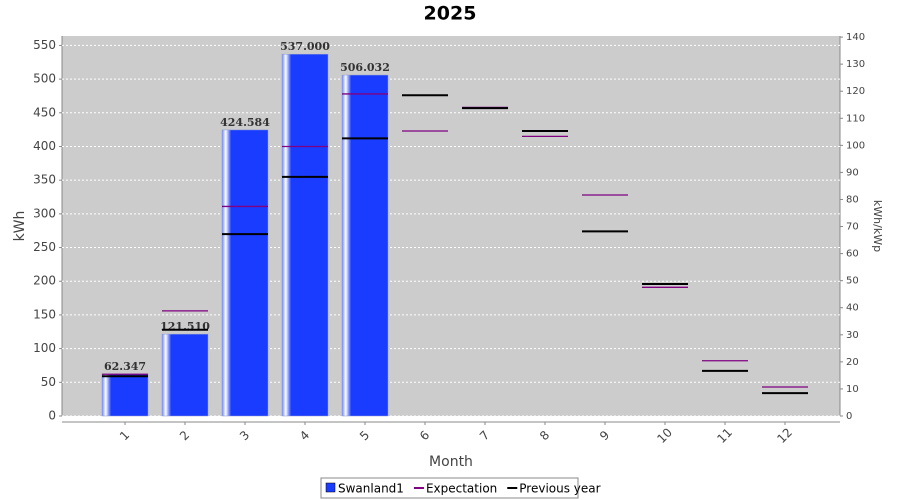 The width and height of the screenshot is (900, 500). Describe the element at coordinates (852, 389) in the screenshot. I see `y2-tick-label: 10` at that location.